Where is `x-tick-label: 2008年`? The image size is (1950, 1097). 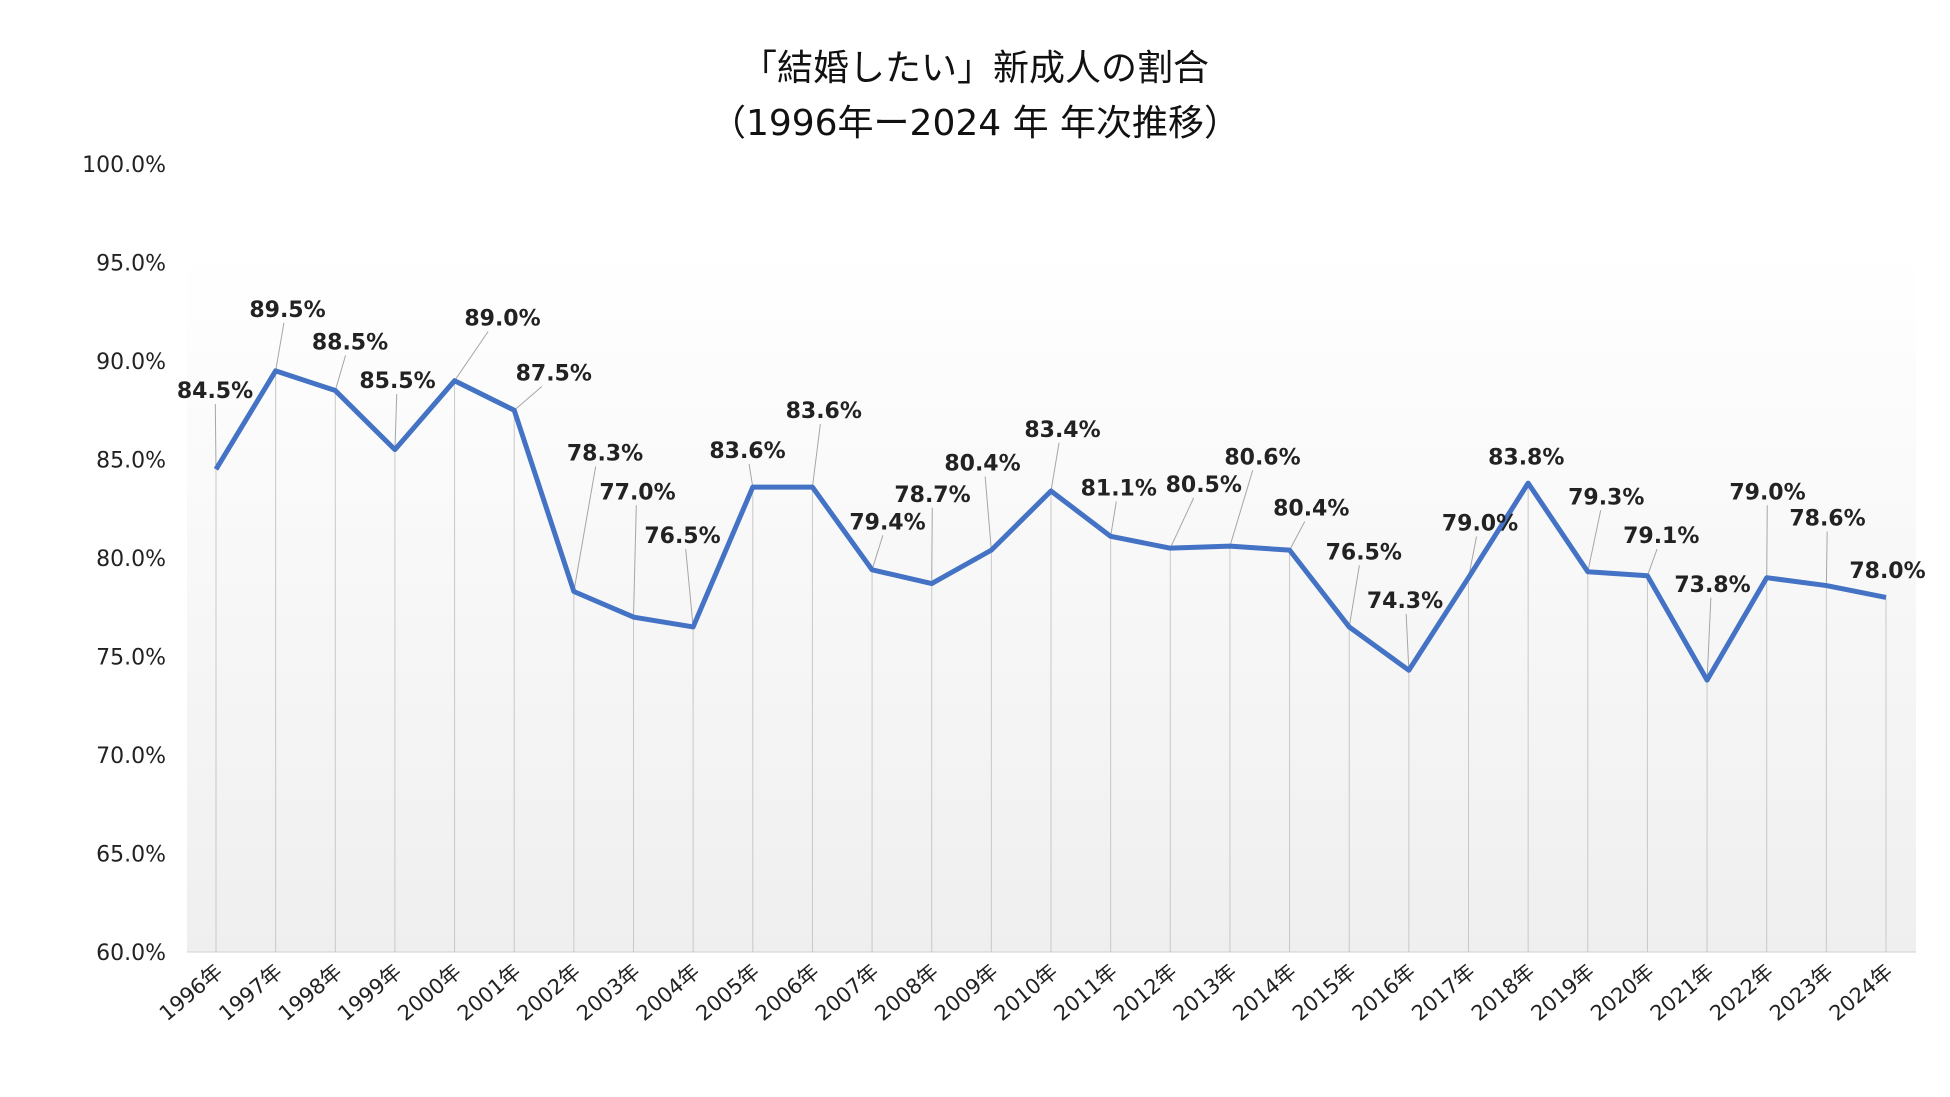 x-tick-label: 2008年 is located at coordinates (906, 992).